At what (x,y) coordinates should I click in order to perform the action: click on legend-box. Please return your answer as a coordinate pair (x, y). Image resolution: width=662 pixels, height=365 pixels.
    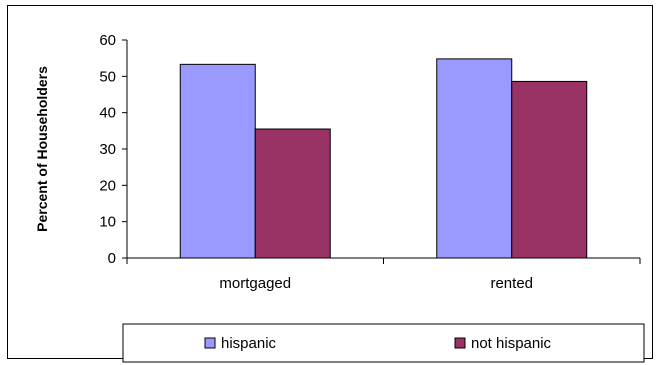
    Looking at the image, I should click on (383, 343).